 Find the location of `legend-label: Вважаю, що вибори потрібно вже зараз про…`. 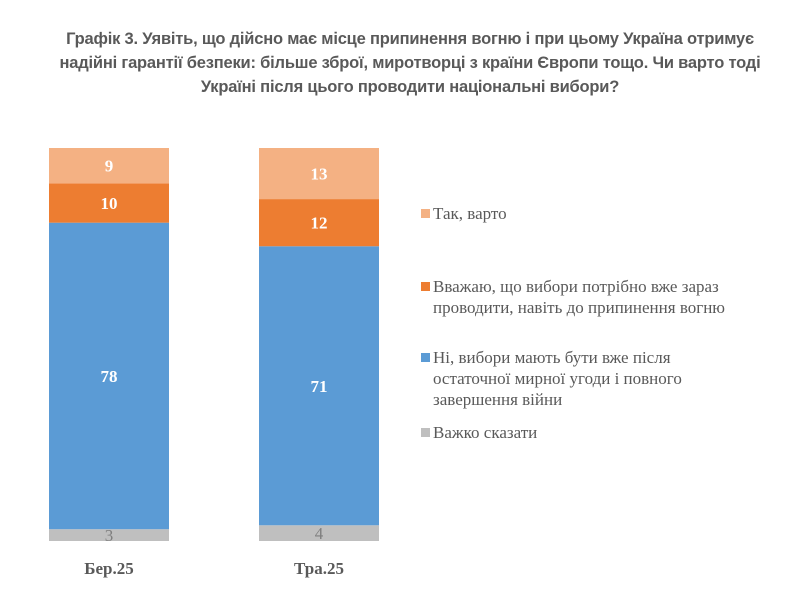

legend-label: Вважаю, що вибори потрібно вже зараз про… is located at coordinates (579, 297).